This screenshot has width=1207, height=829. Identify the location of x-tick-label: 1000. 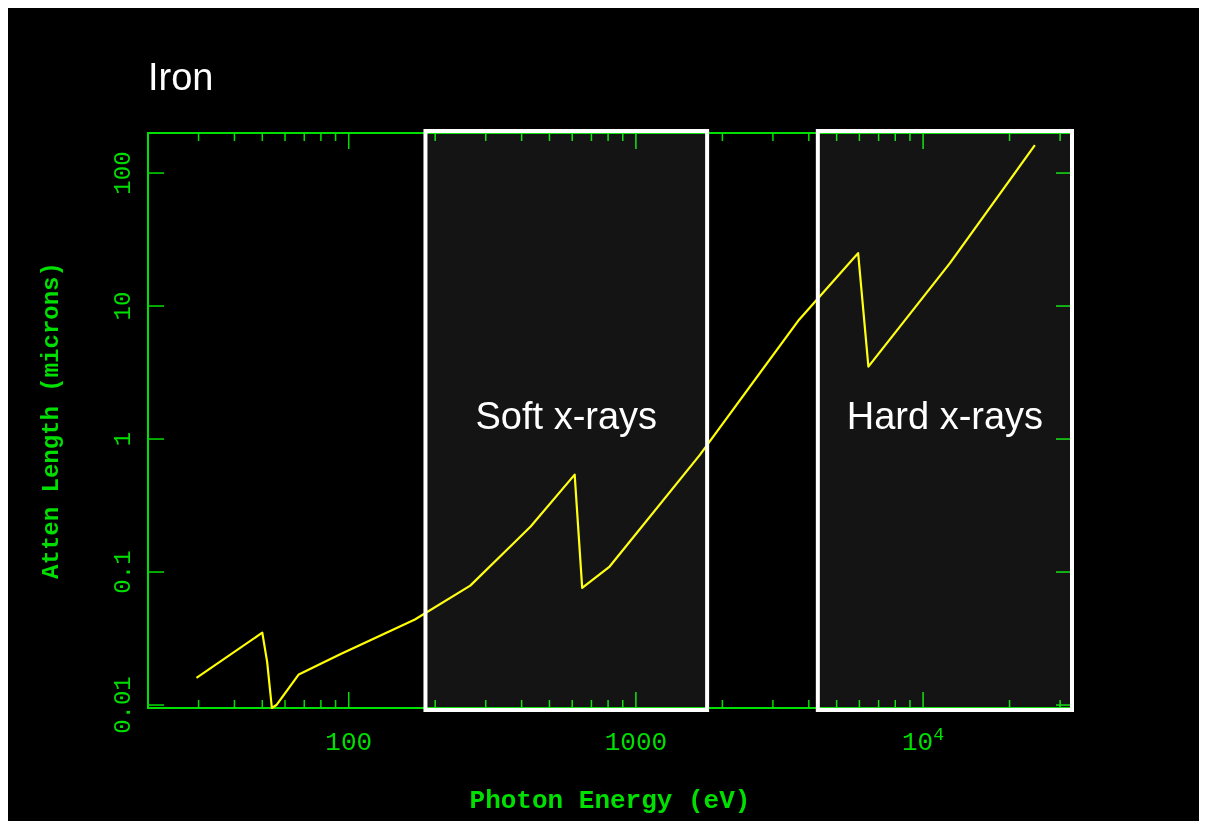
(636, 743).